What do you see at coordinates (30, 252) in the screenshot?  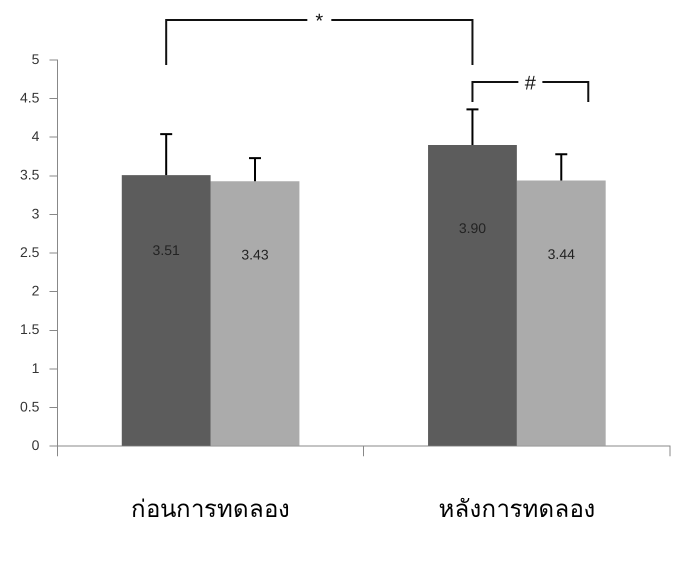 I see `y-tick-label: 2.5` at bounding box center [30, 252].